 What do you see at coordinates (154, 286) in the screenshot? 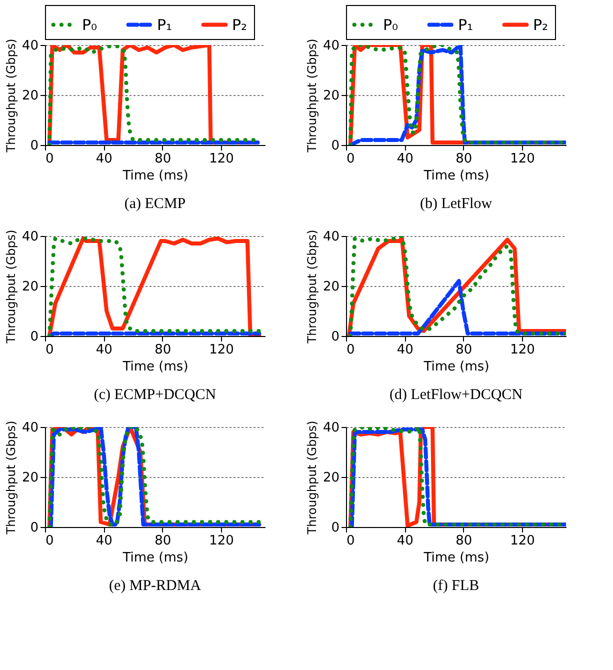
I see `line-series` at bounding box center [154, 286].